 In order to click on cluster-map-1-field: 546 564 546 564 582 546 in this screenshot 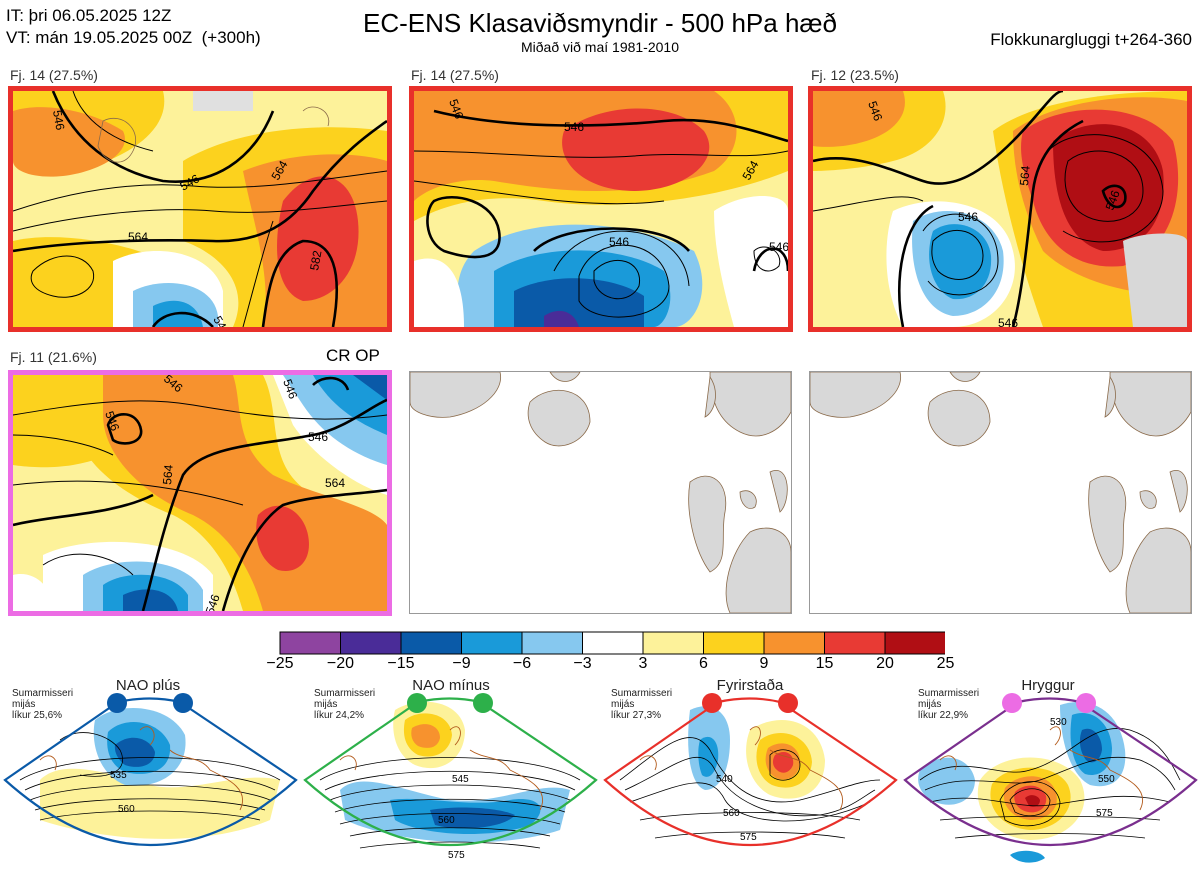, I will do `click(200, 209)`.